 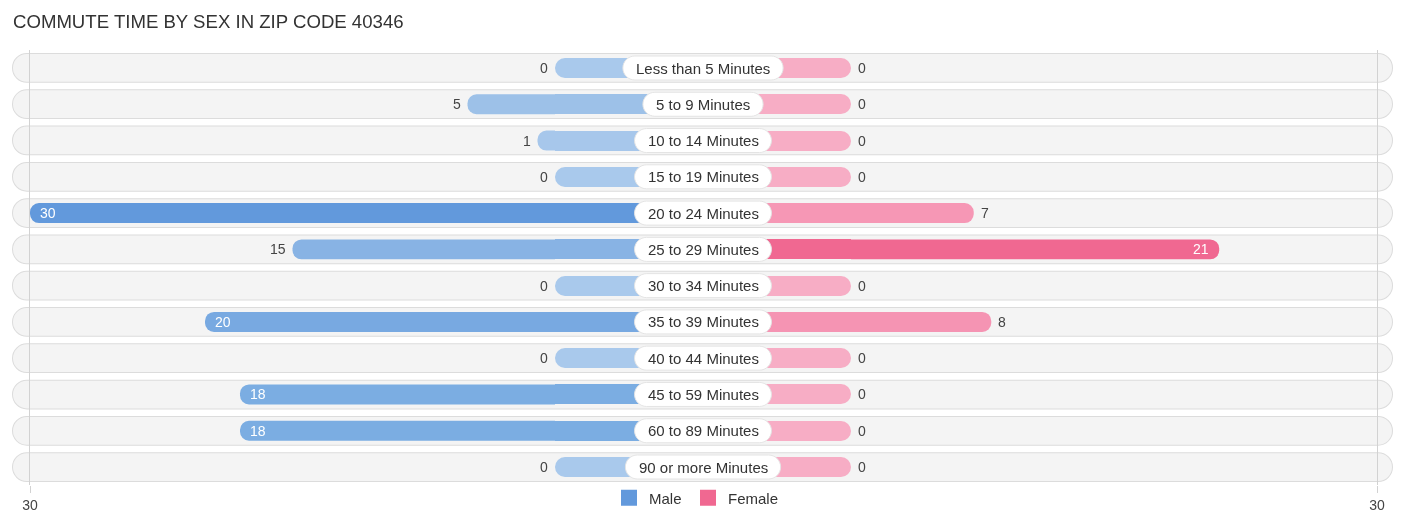 What do you see at coordinates (703, 140) in the screenshot?
I see `y-tick-label: 10 to 14 Minutes` at bounding box center [703, 140].